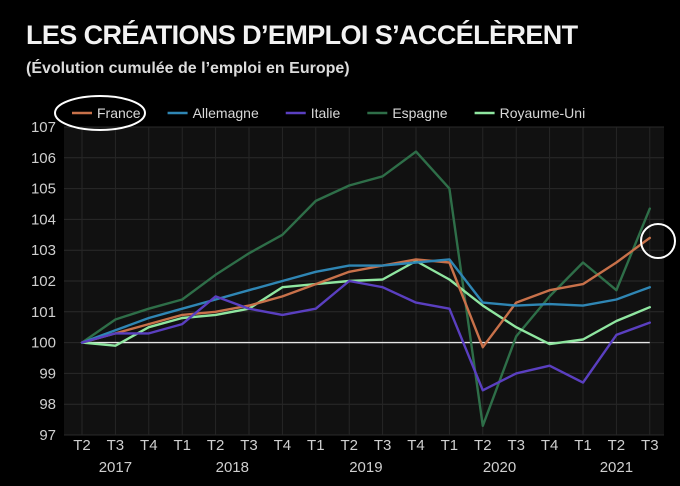  I want to click on legend-entry: Espagne, so click(419, 113).